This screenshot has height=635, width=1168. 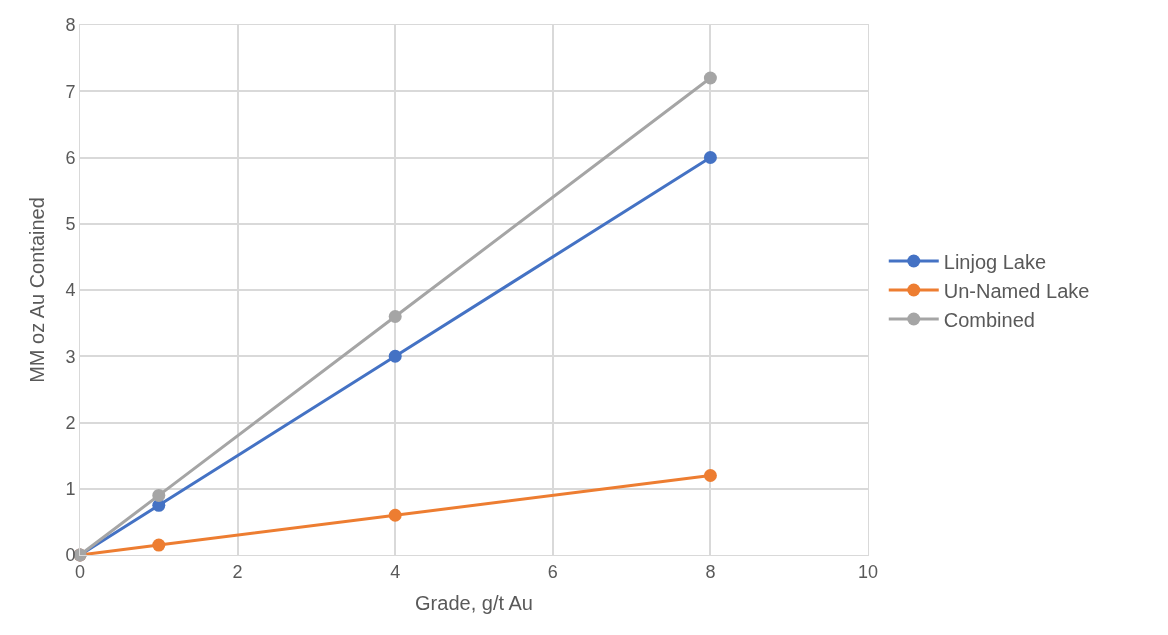 What do you see at coordinates (989, 319) in the screenshot?
I see `legend-label: Combined` at bounding box center [989, 319].